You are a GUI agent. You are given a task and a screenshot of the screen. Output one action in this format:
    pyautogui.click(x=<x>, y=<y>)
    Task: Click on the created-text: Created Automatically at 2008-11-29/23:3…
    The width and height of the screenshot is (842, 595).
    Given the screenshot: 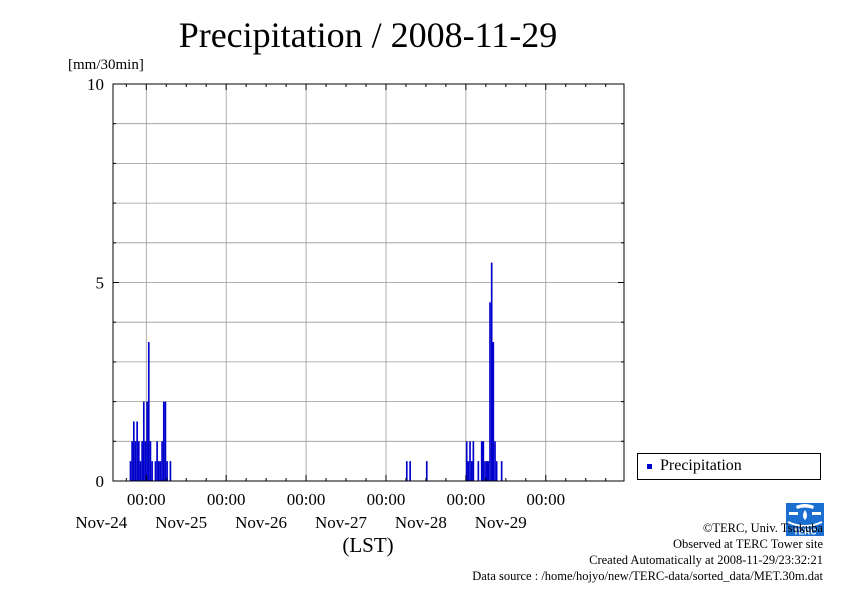 What is the action you would take?
    pyautogui.click(x=706, y=560)
    